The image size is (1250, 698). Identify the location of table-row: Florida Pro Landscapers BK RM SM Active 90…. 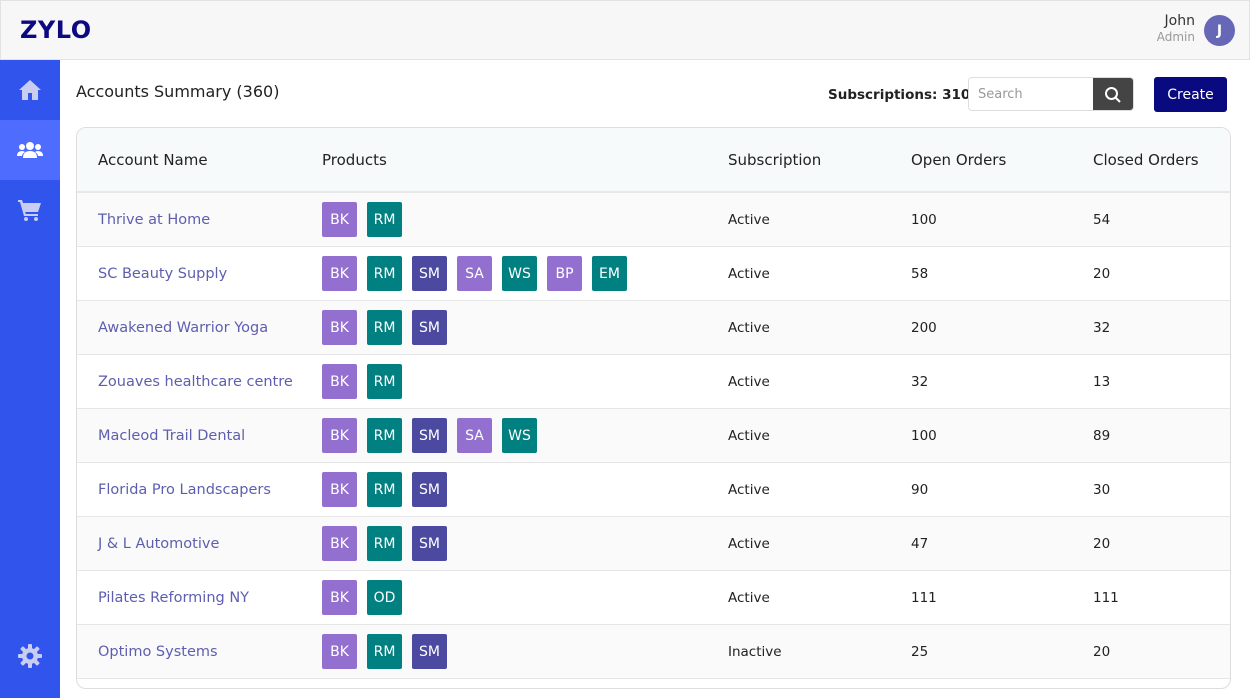
(653, 490).